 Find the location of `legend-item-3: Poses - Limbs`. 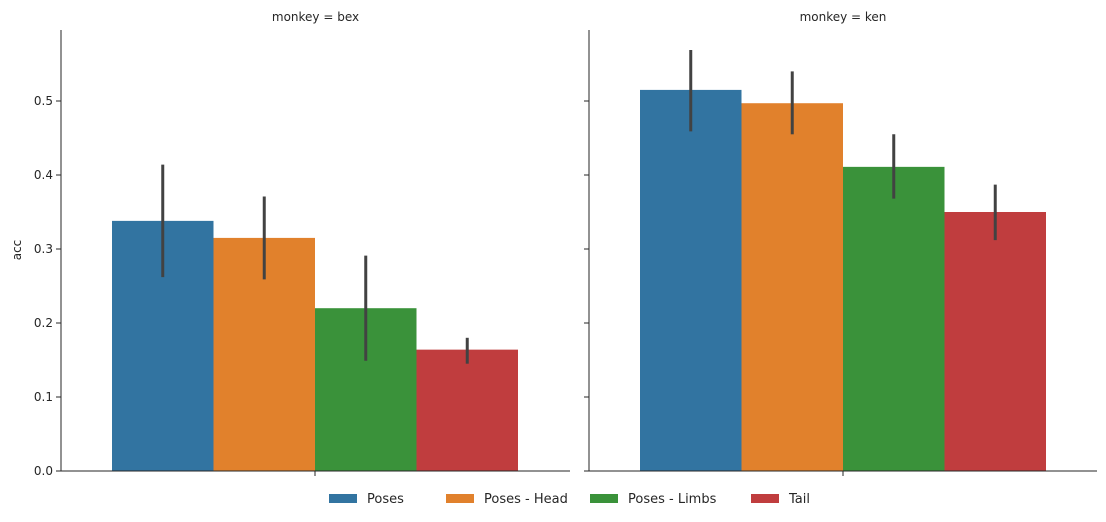

legend-item-3: Poses - Limbs is located at coordinates (653, 499).